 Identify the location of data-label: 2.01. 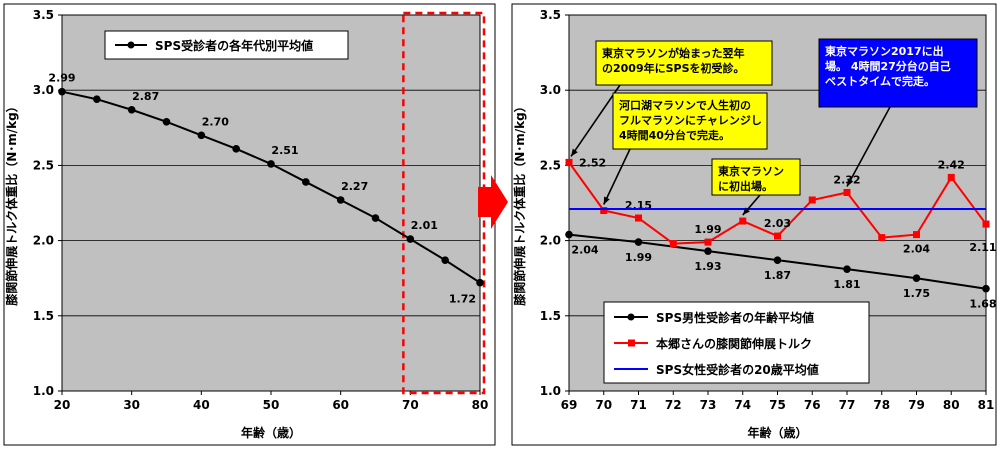
(424, 225).